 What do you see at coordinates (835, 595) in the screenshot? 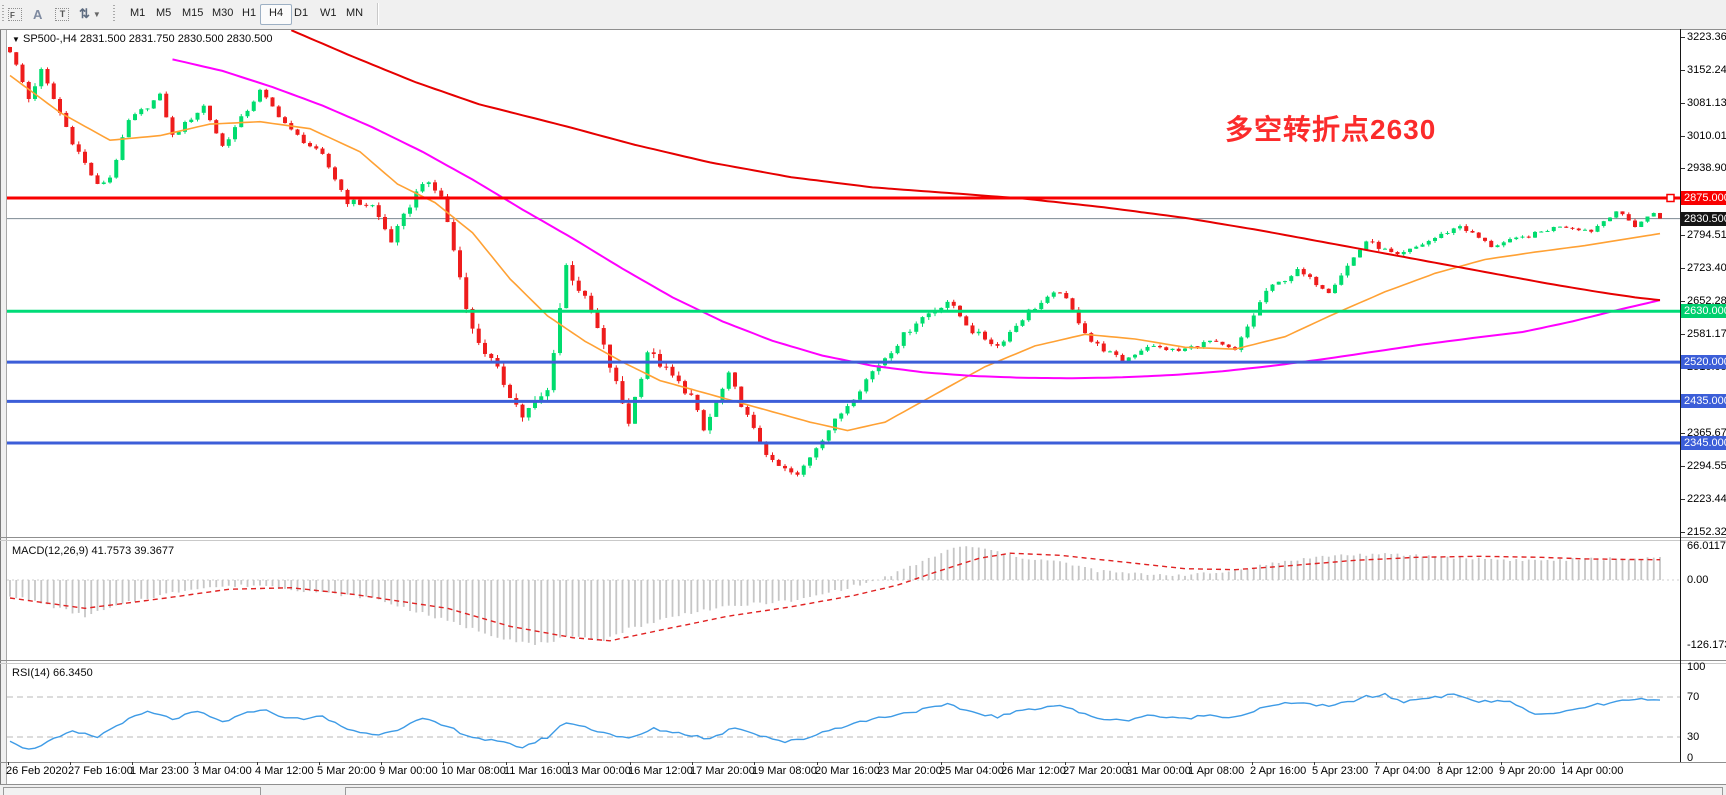
I see `macd-histogram` at bounding box center [835, 595].